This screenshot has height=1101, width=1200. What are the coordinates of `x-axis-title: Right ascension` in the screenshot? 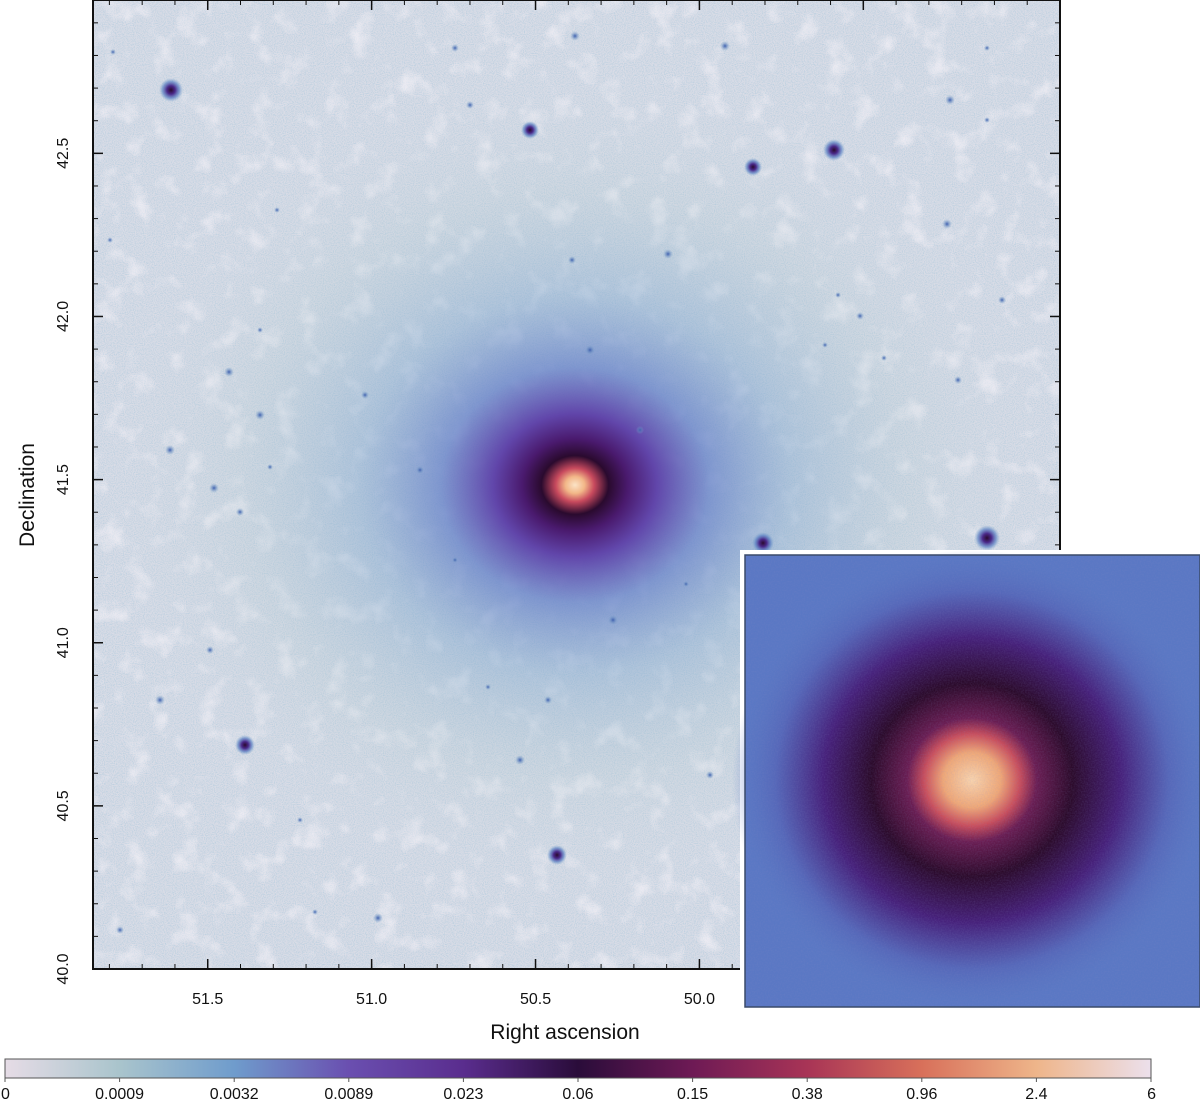 It's located at (564, 1032).